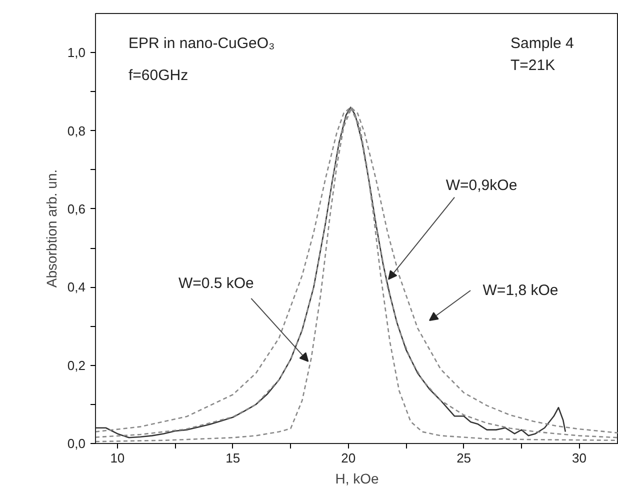  Describe the element at coordinates (76, 52) in the screenshot. I see `y-tick-label: 1,0` at that location.